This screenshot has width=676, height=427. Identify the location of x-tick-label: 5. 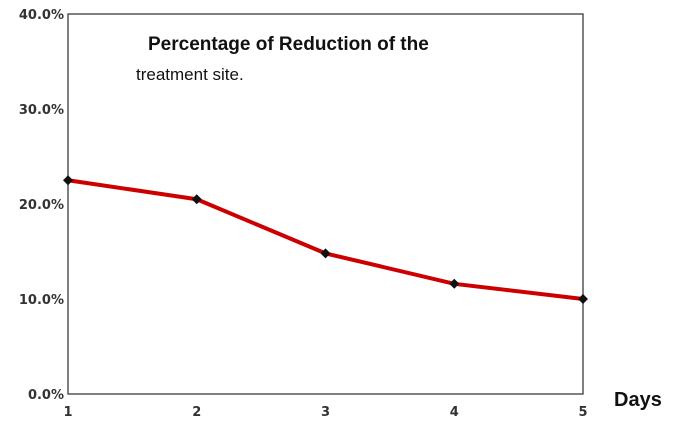
(582, 412).